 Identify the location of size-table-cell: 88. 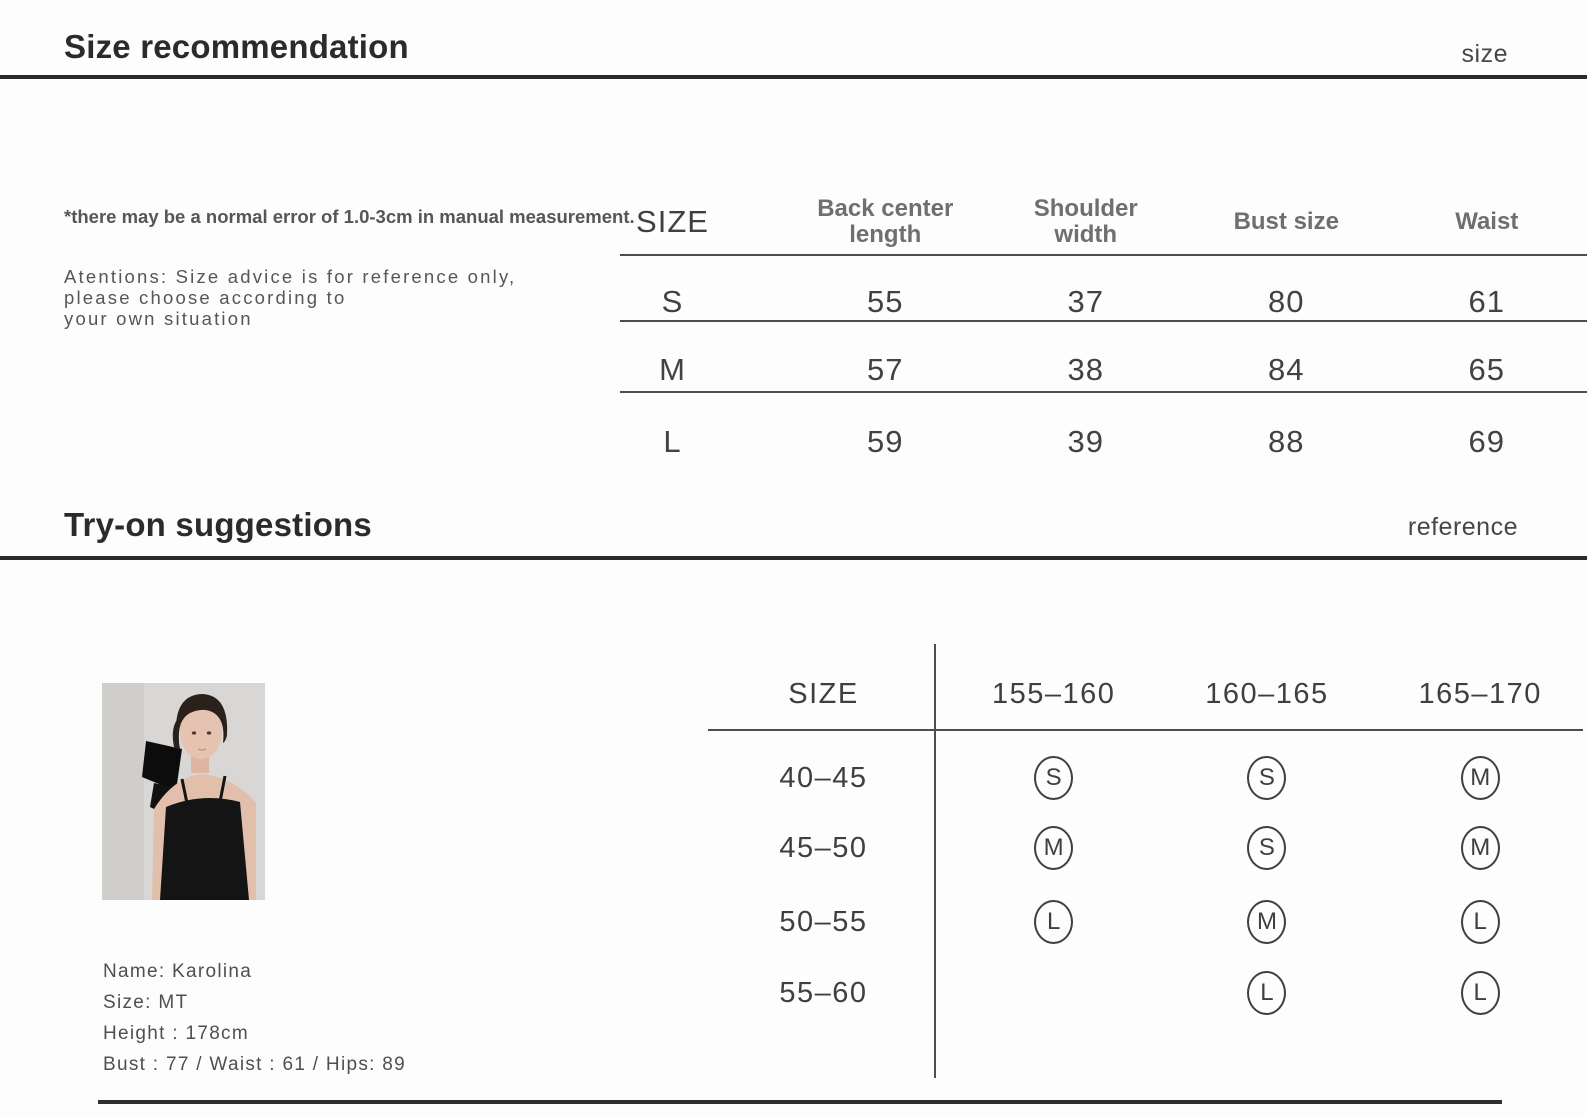
(1286, 441).